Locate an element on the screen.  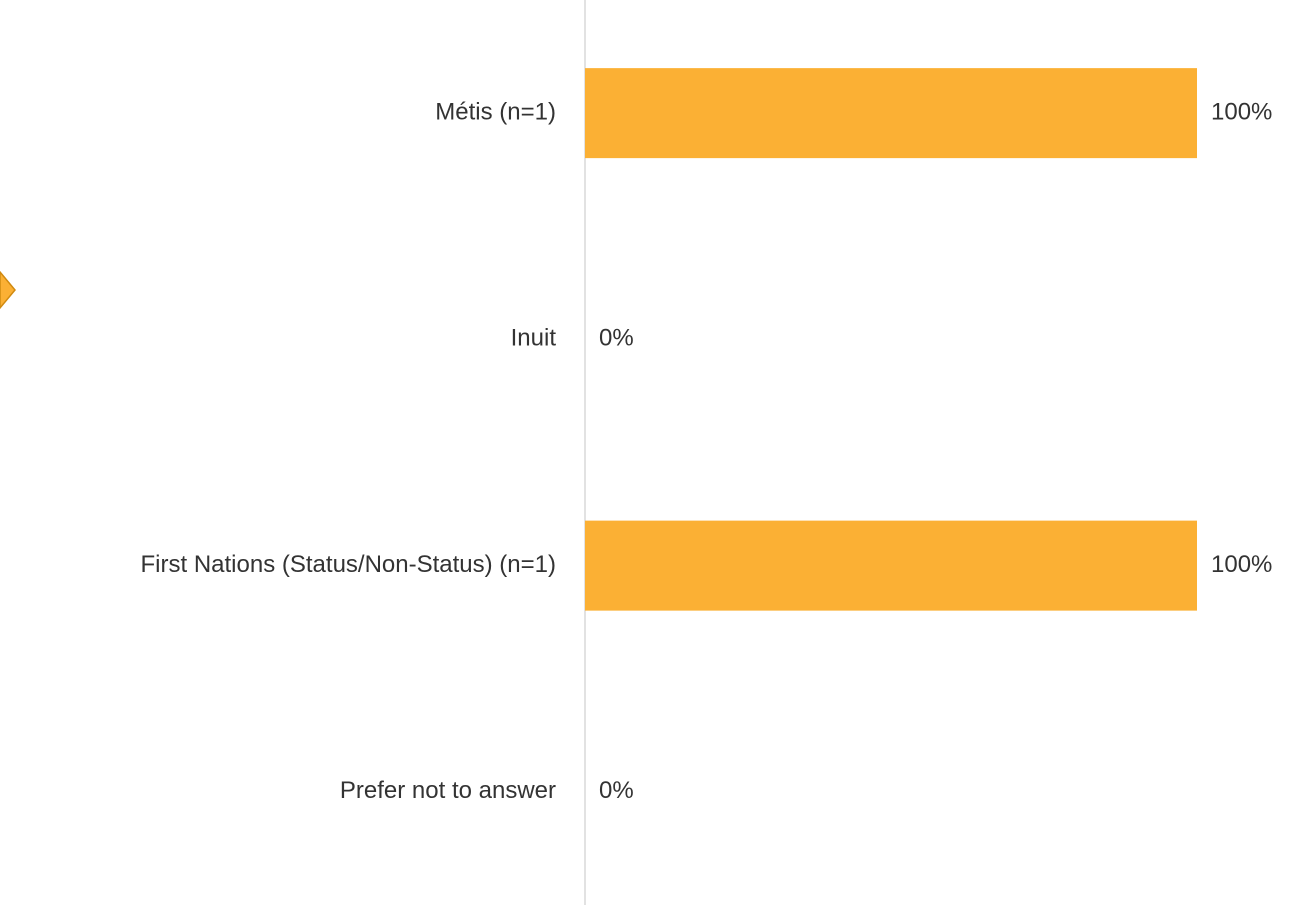
category-label: Inuit is located at coordinates (534, 338).